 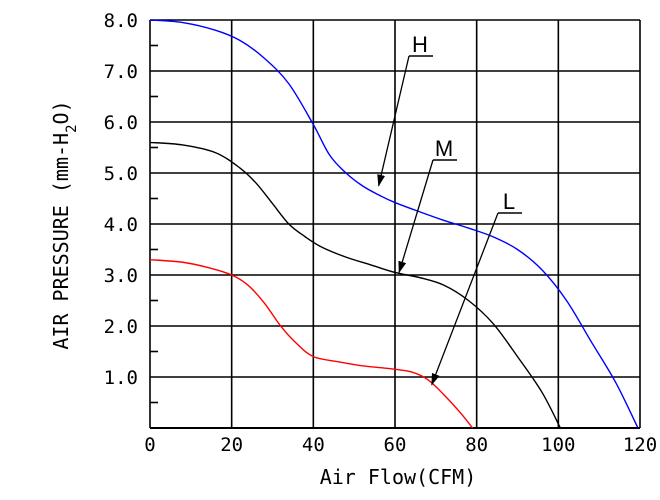 What do you see at coordinates (61, 112) in the screenshot?
I see `y-axis-title-end: O)` at bounding box center [61, 112].